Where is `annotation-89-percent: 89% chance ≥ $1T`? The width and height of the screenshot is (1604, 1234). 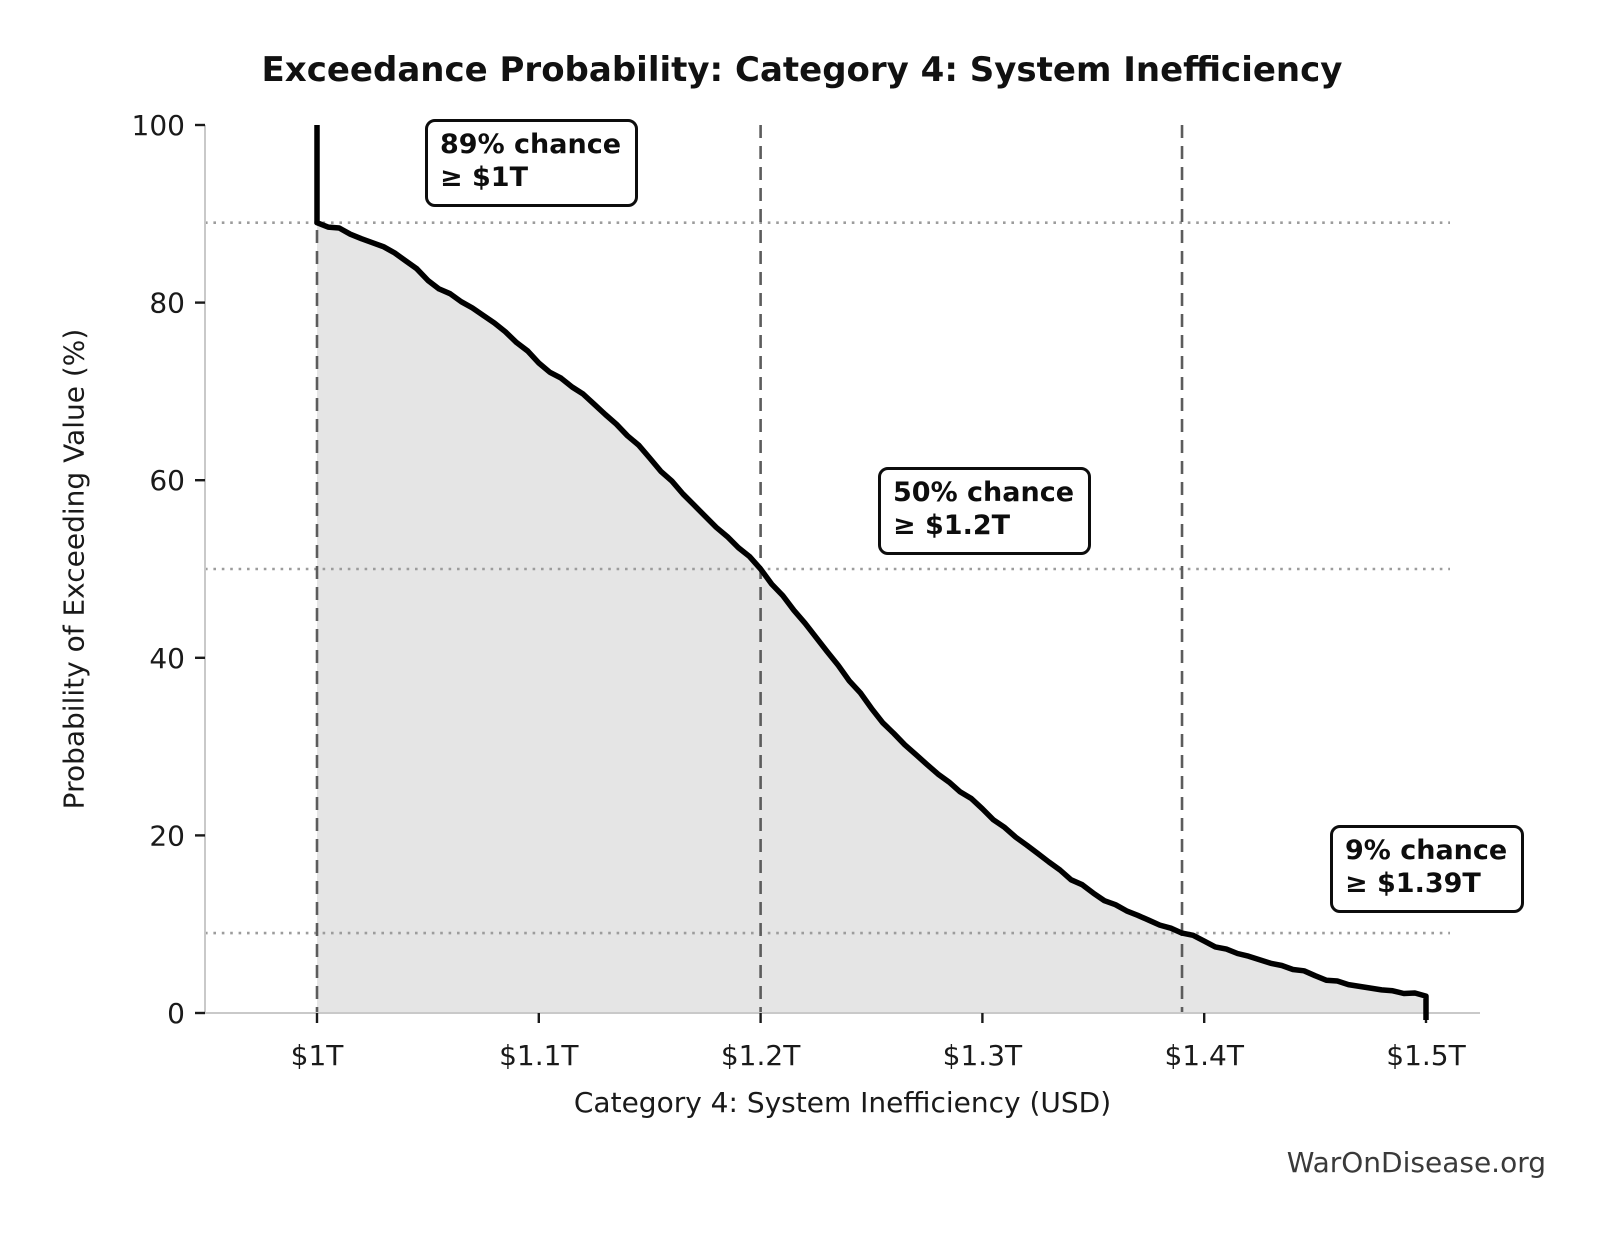
annotation-89-percent: 89% chance ≥ $1T is located at coordinates (532, 163).